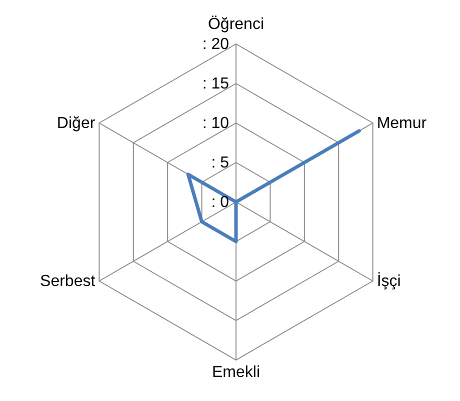 The width and height of the screenshot is (460, 401). Describe the element at coordinates (68, 281) in the screenshot. I see `spoke-label: Serbest` at that location.